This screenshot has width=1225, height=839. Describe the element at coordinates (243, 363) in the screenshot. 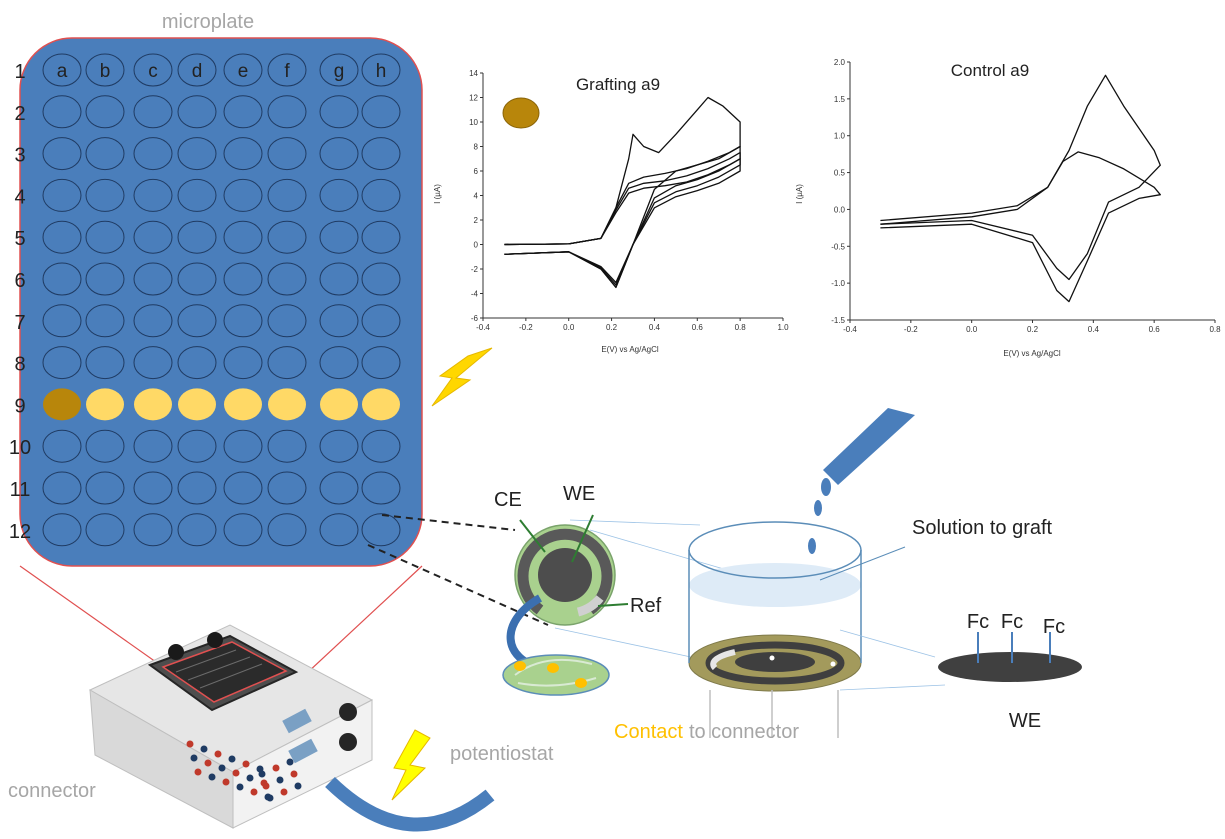

I see `well-e8` at that location.